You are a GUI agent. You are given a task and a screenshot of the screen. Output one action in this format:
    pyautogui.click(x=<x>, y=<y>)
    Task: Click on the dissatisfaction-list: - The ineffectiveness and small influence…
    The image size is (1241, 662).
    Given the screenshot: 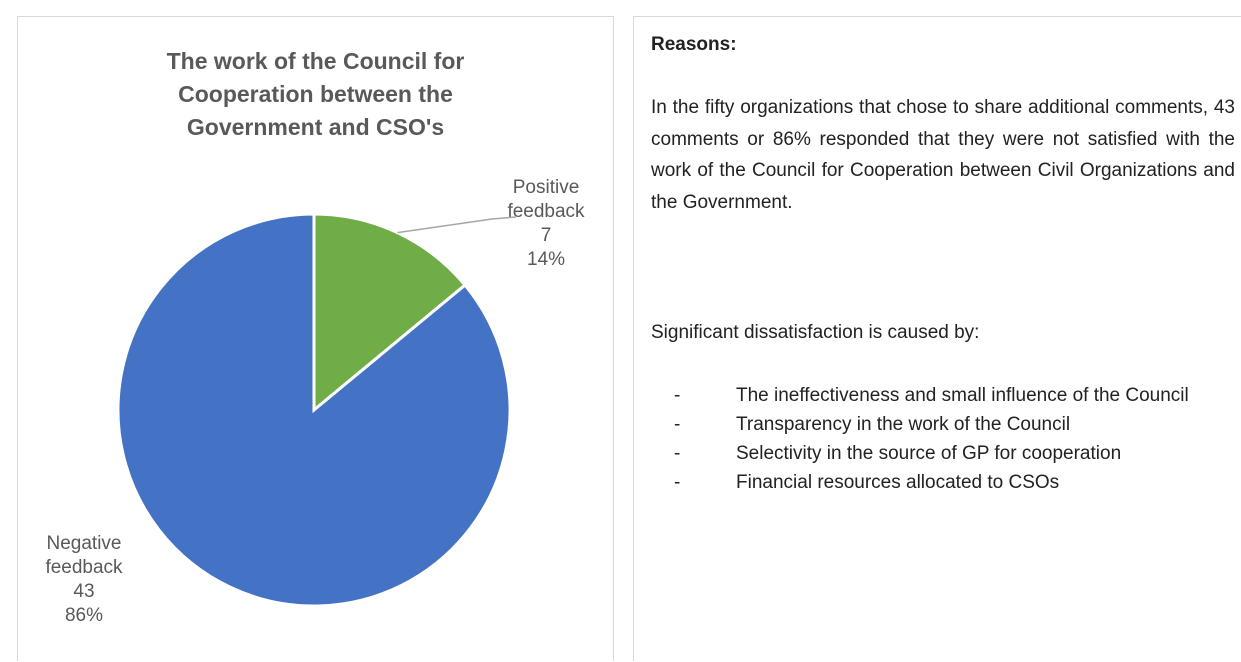 What is the action you would take?
    pyautogui.click(x=954, y=439)
    